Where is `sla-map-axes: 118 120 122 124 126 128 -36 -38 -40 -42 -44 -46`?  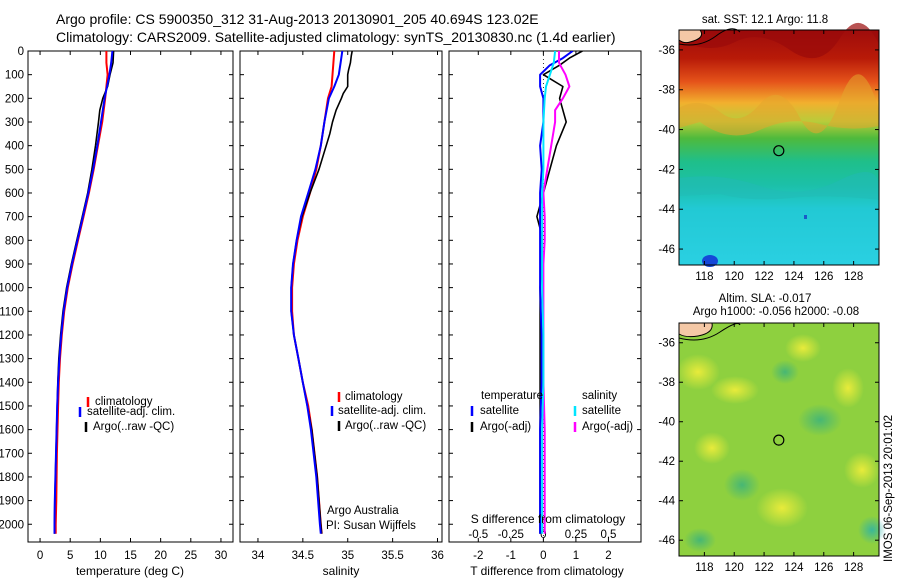 sla-map-axes: 118 120 122 124 126 128 -36 -38 -40 -42 -44 -46 is located at coordinates (768, 448).